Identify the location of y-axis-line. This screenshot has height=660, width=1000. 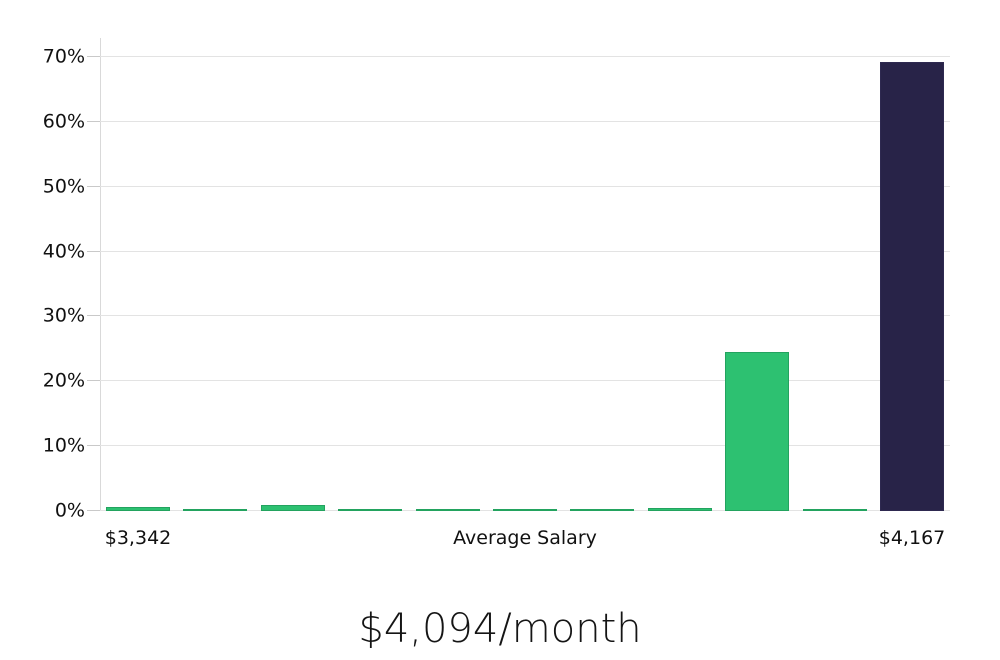
(100, 274).